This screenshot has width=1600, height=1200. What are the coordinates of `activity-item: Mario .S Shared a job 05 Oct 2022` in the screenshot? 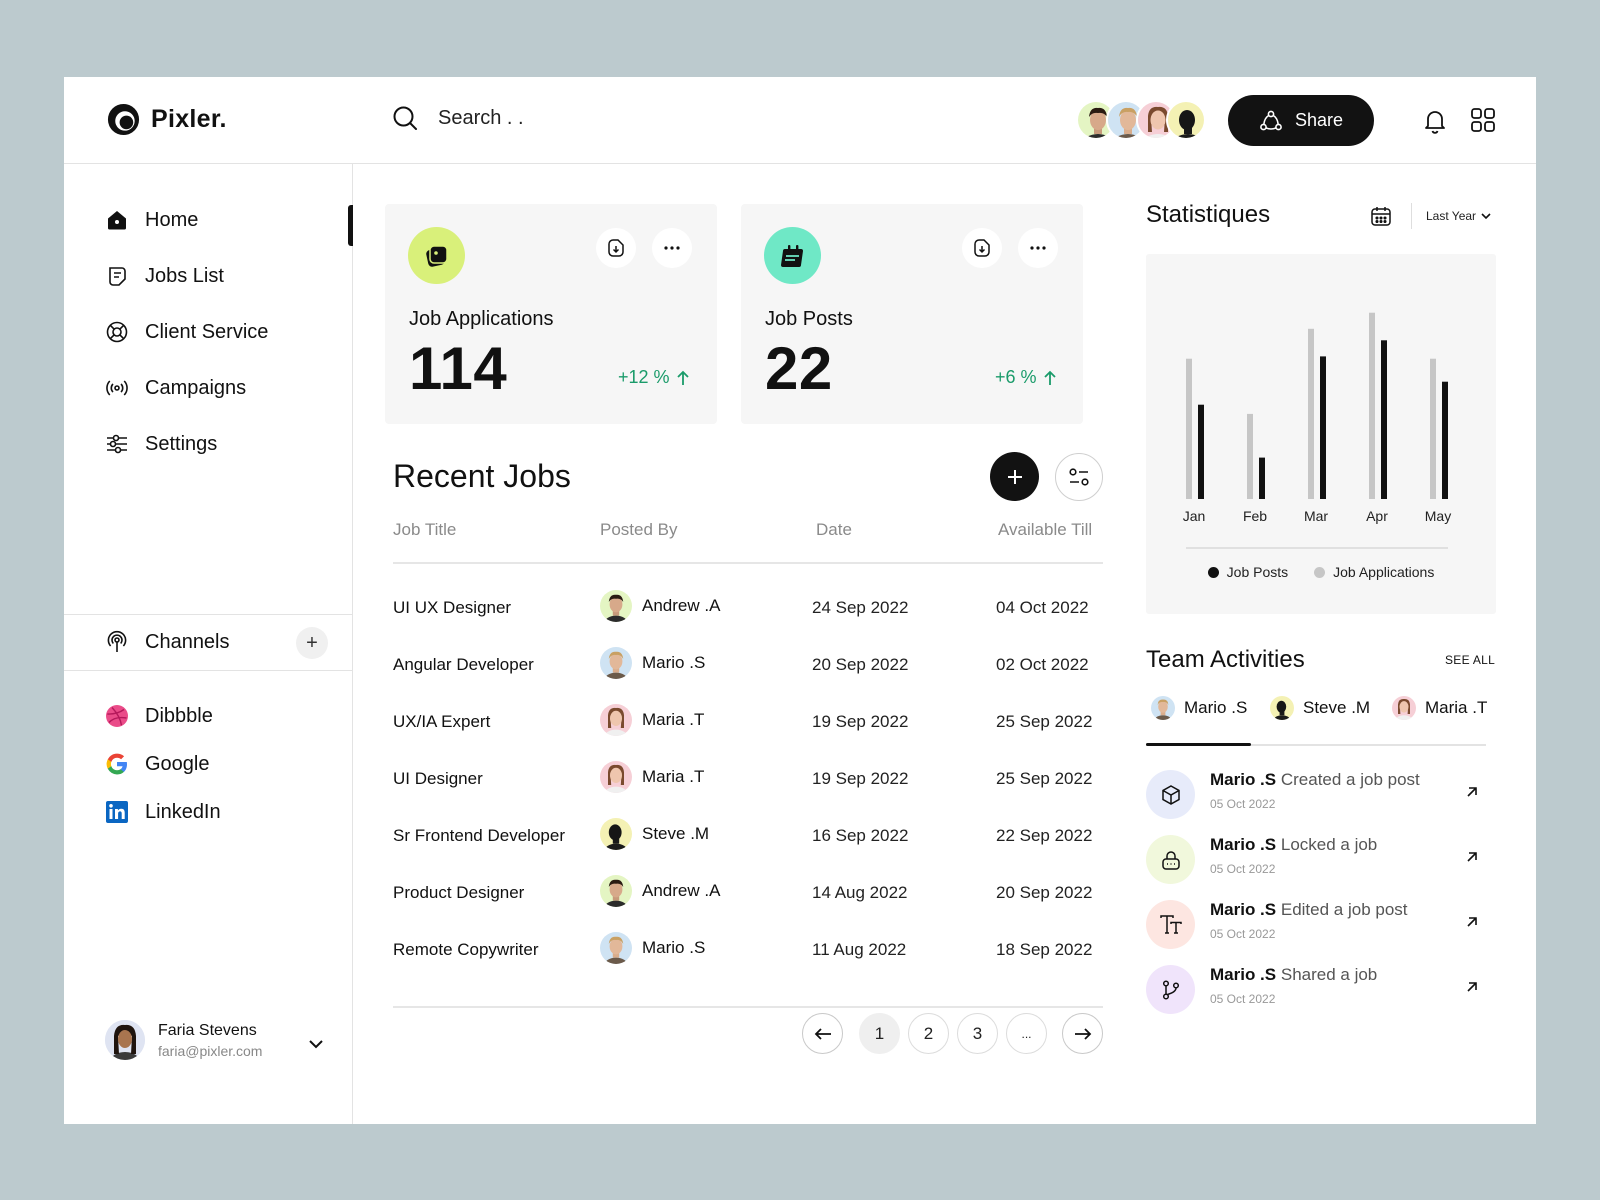 It's located at (1321, 990).